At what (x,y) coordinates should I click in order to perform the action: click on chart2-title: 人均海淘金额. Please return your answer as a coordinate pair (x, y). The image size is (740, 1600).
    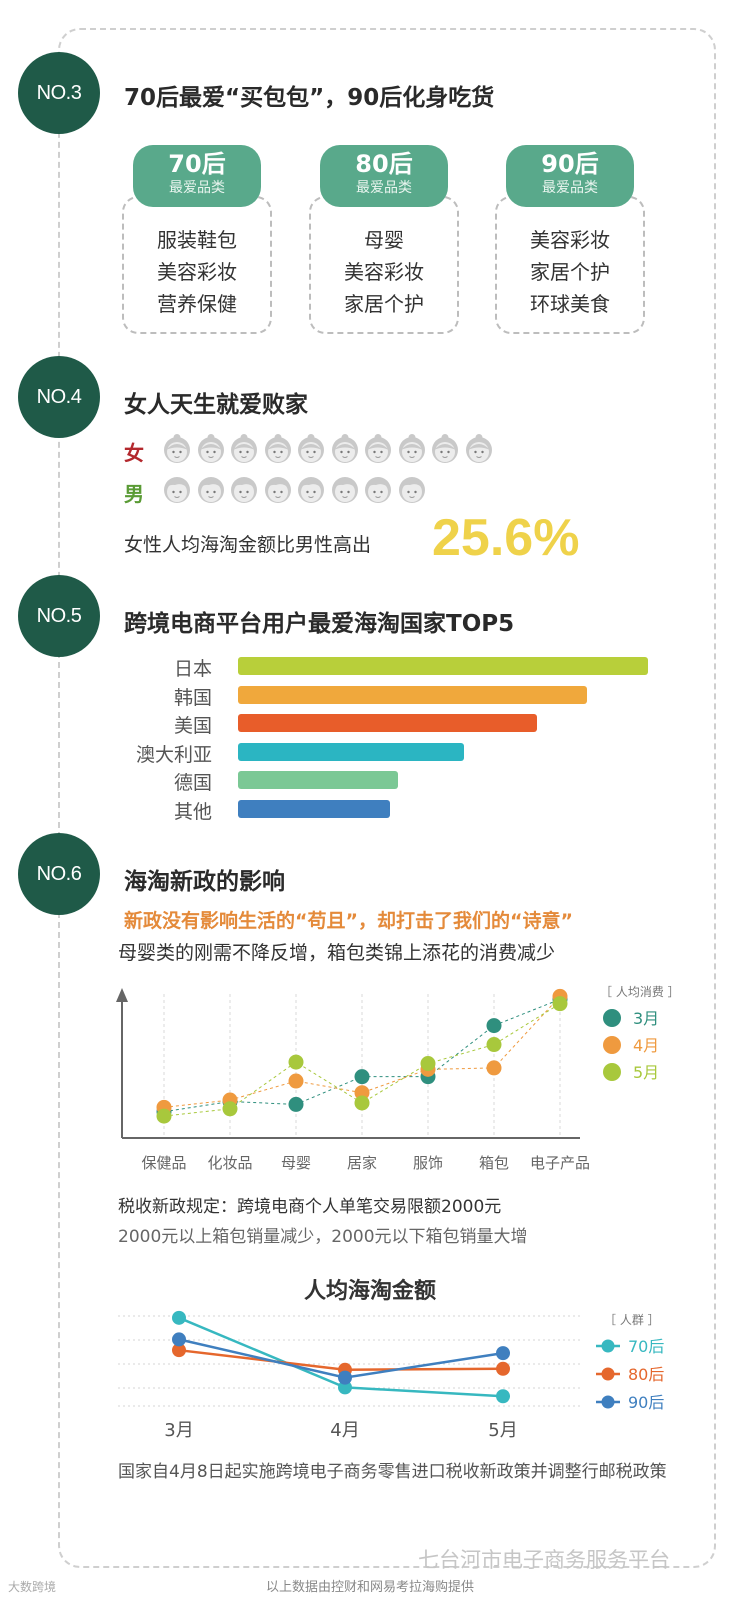
    Looking at the image, I should click on (369, 1291).